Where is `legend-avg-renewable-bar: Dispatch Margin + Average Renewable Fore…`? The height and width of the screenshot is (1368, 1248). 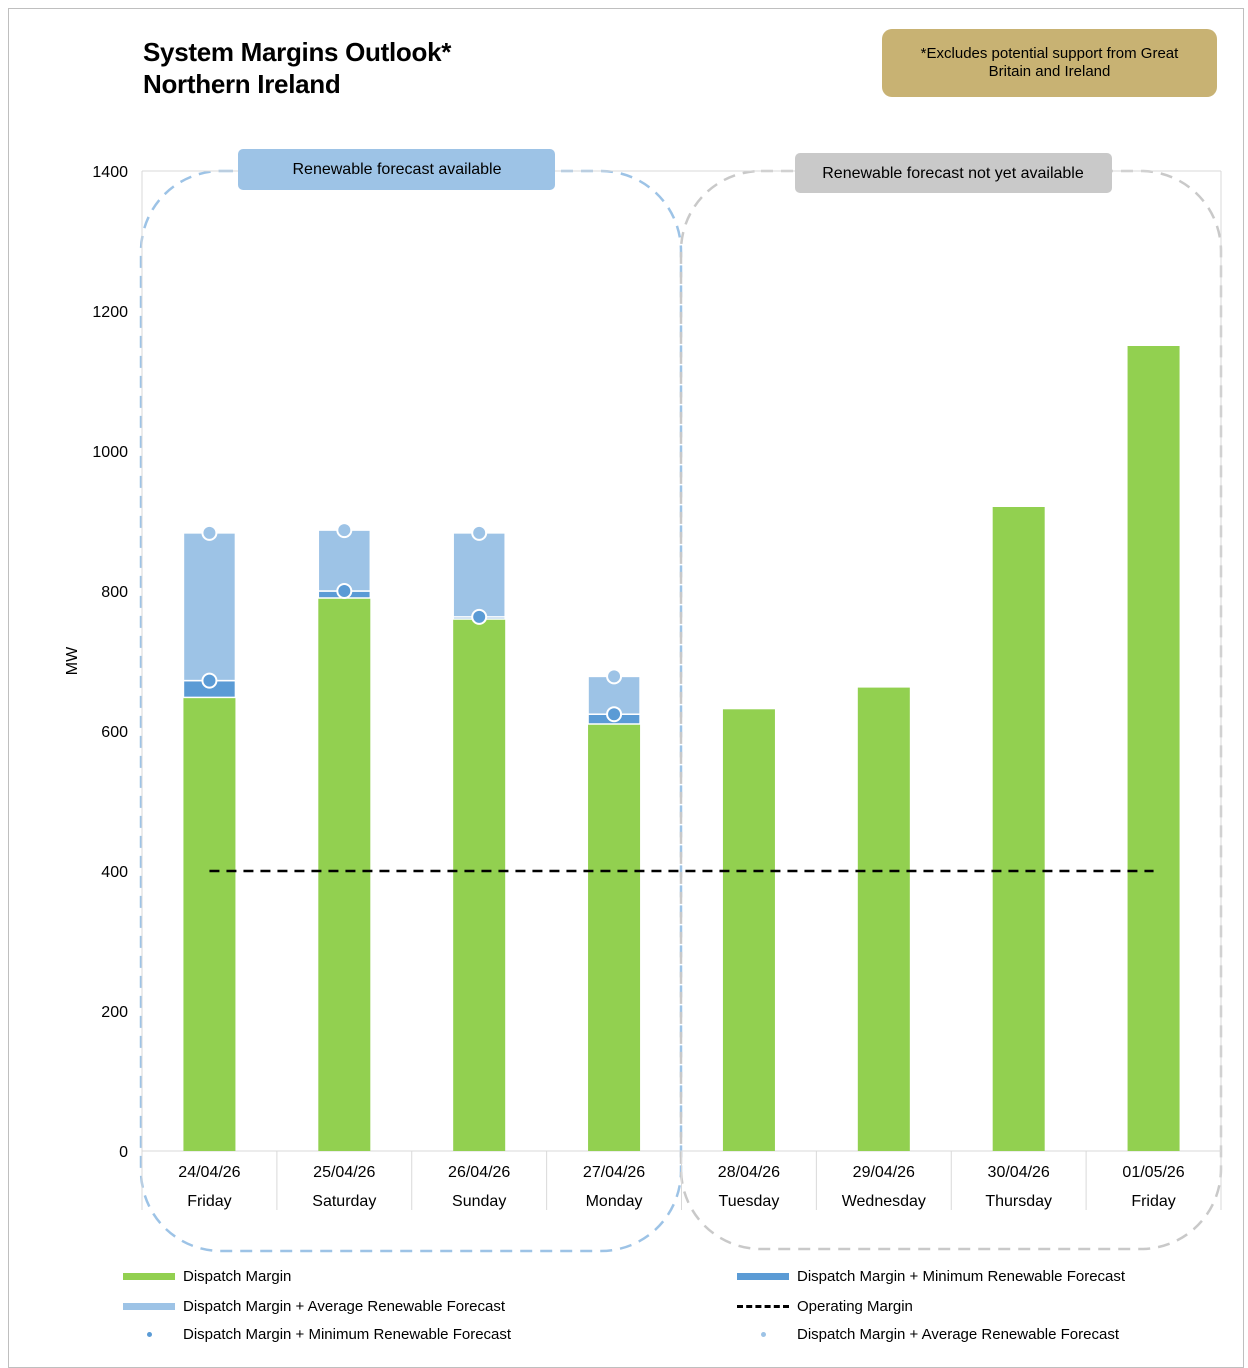
legend-avg-renewable-bar: Dispatch Margin + Average Renewable Fore… is located at coordinates (314, 1306).